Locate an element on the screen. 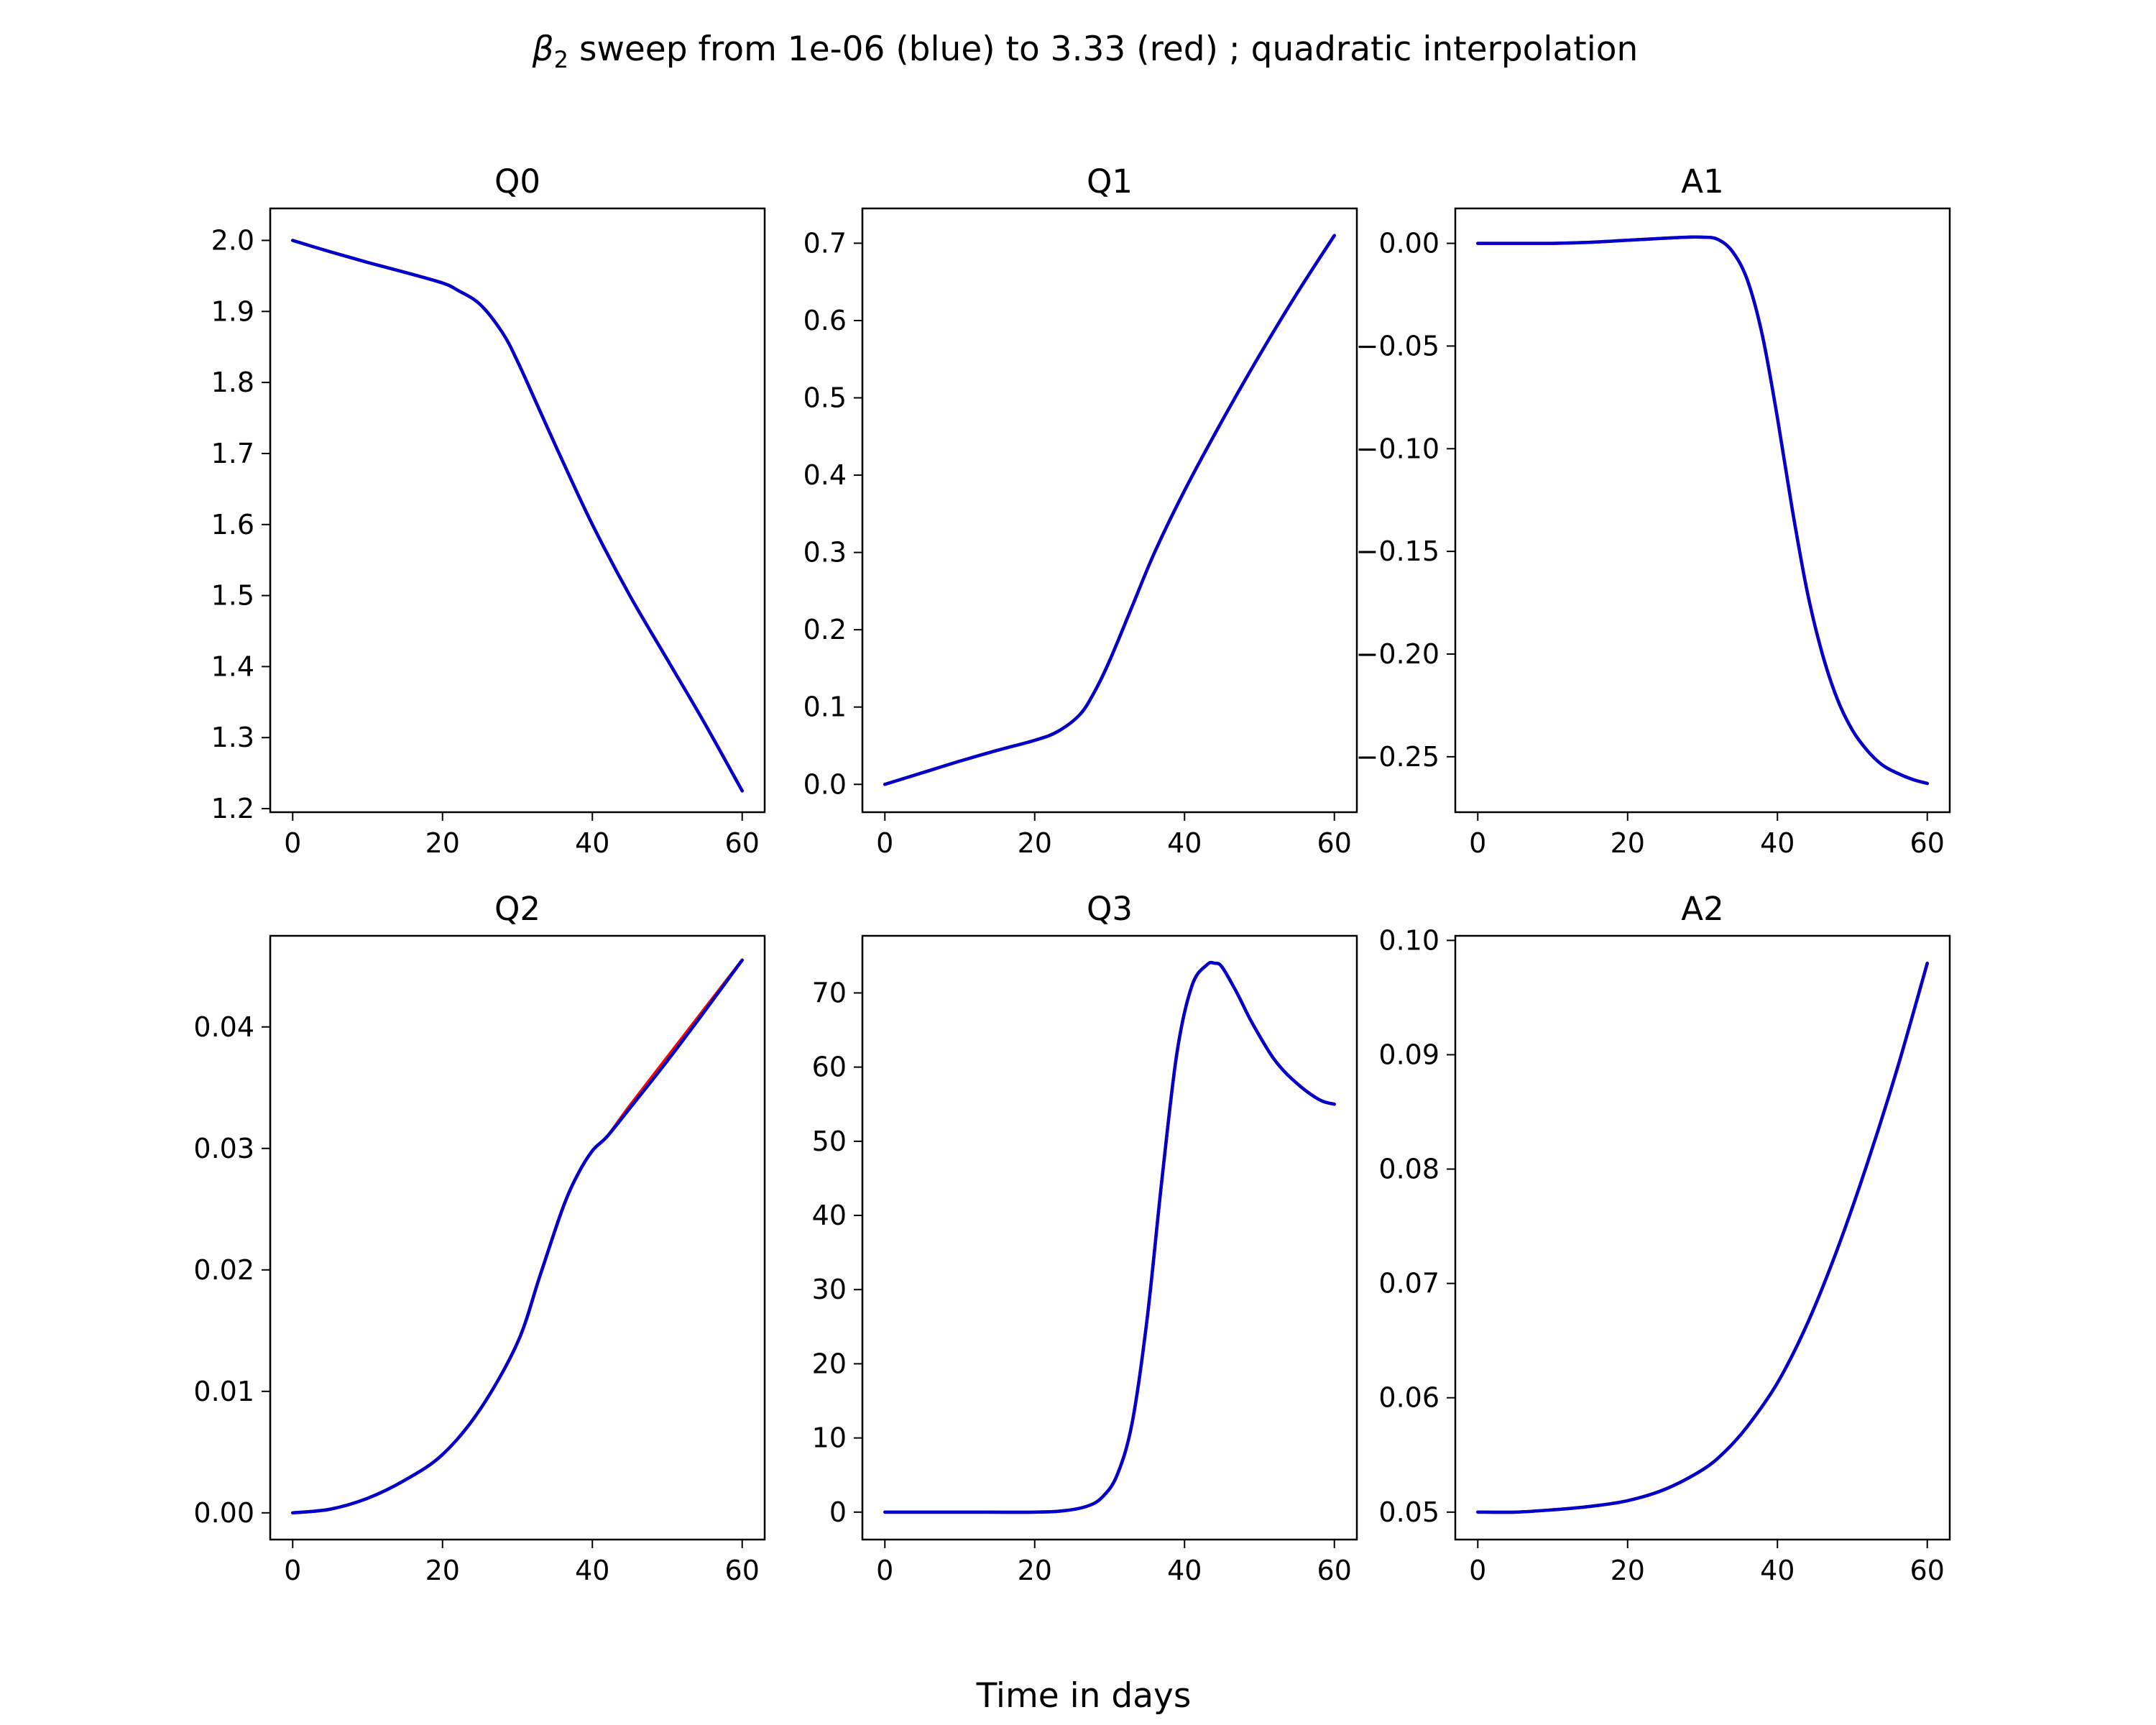 The height and width of the screenshot is (1725, 2156). subplot-q2: 0 20 40 60 0.00 0.01 0.02 0.03 0.04 Q2 is located at coordinates (479, 1238).